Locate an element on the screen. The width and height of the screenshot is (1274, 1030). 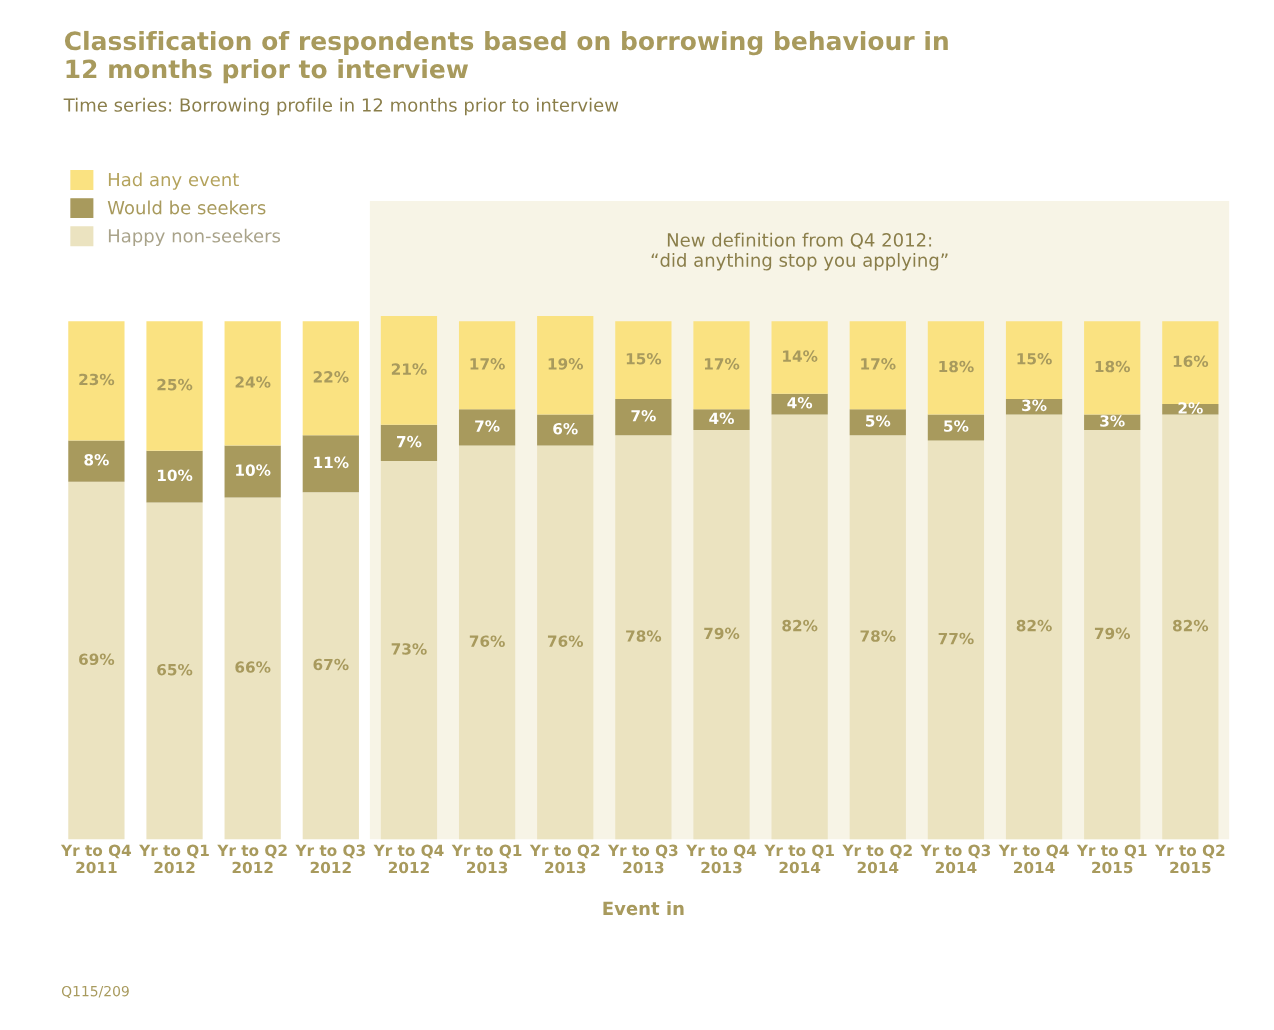
x-tick-label: Yr to Q1 2013 is located at coordinates (486, 859).